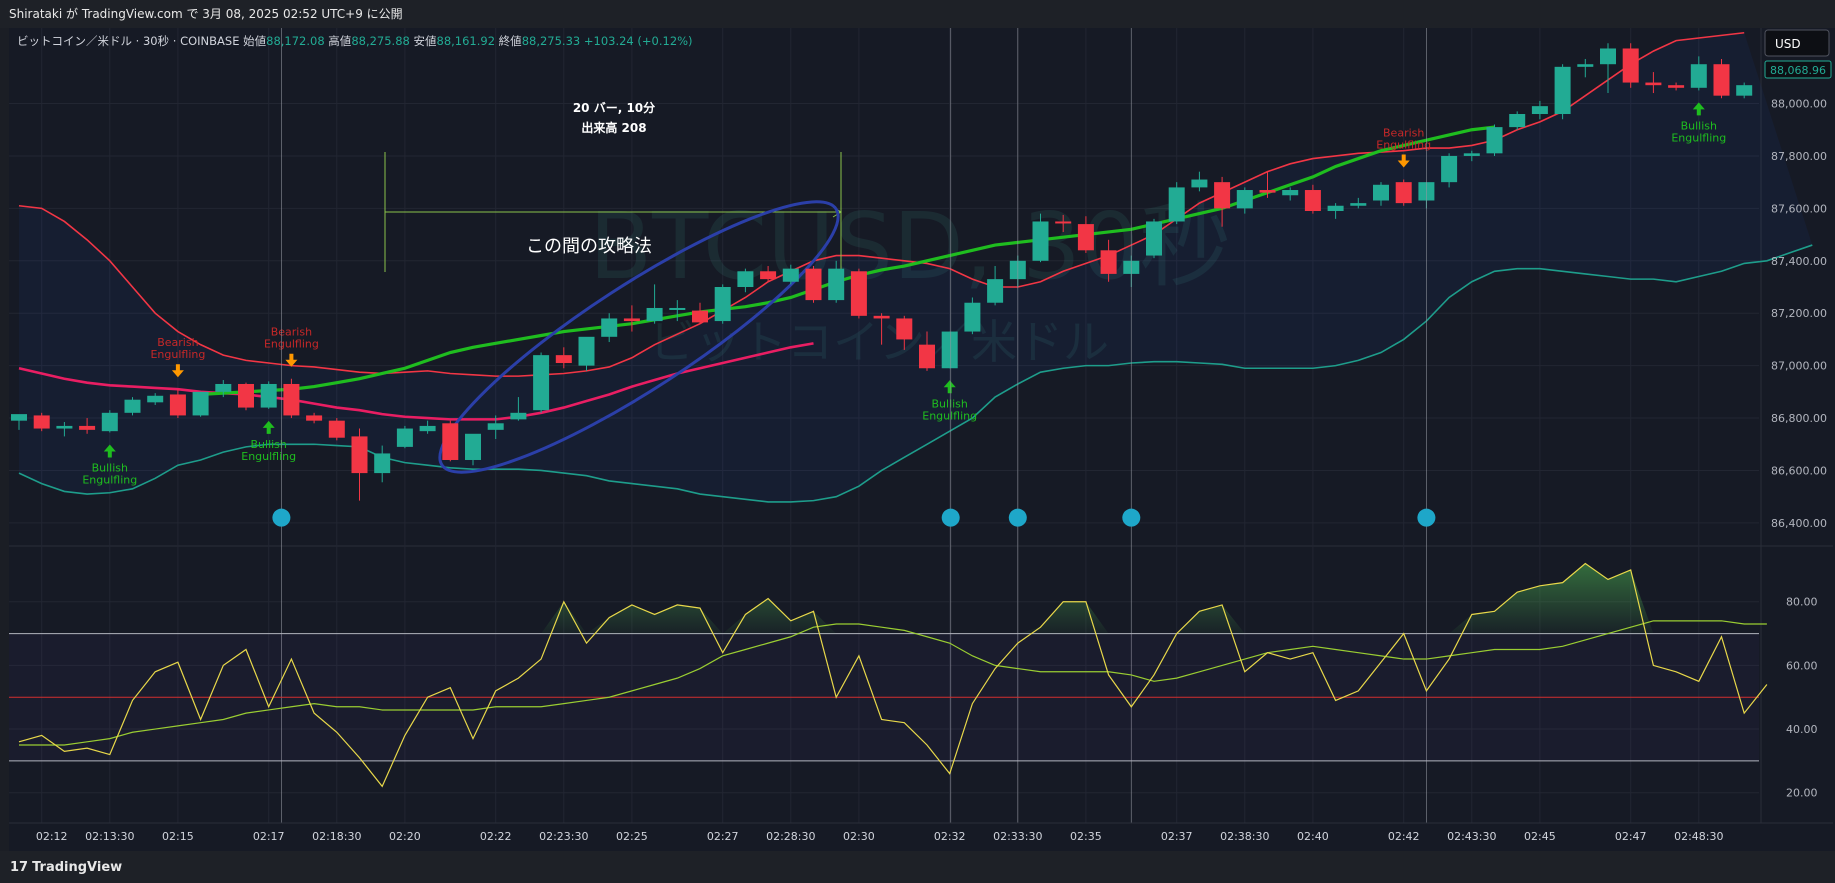 The image size is (1835, 883). What do you see at coordinates (950, 403) in the screenshot?
I see `signal-label: Bullish` at bounding box center [950, 403].